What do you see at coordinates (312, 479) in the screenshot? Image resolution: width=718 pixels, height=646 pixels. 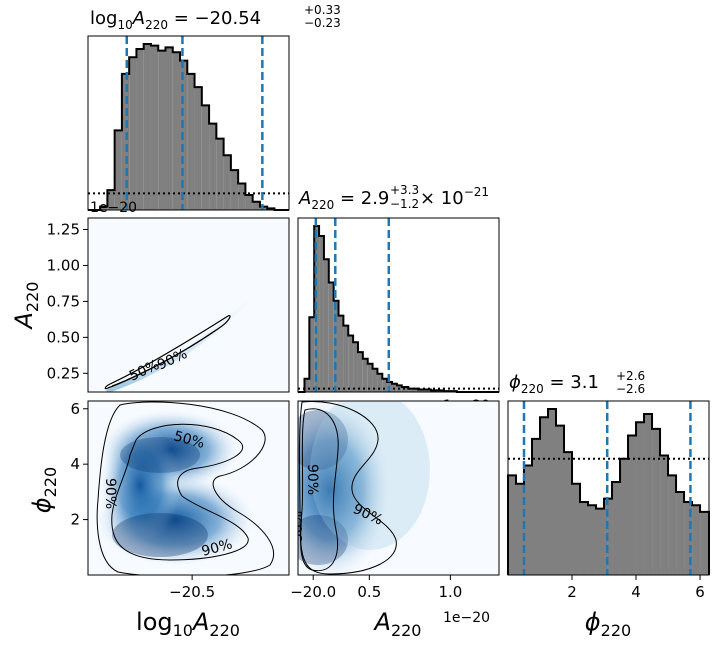 I see `contour-label-90-bm: 90%` at bounding box center [312, 479].